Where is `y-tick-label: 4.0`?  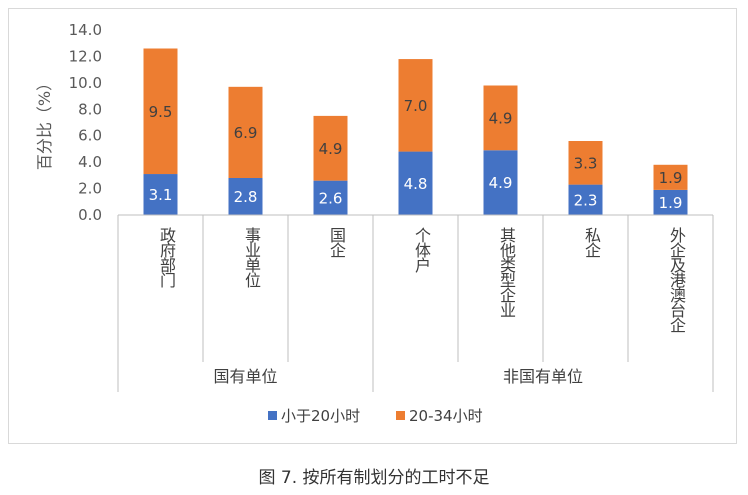 y-tick-label: 4.0 is located at coordinates (90, 162).